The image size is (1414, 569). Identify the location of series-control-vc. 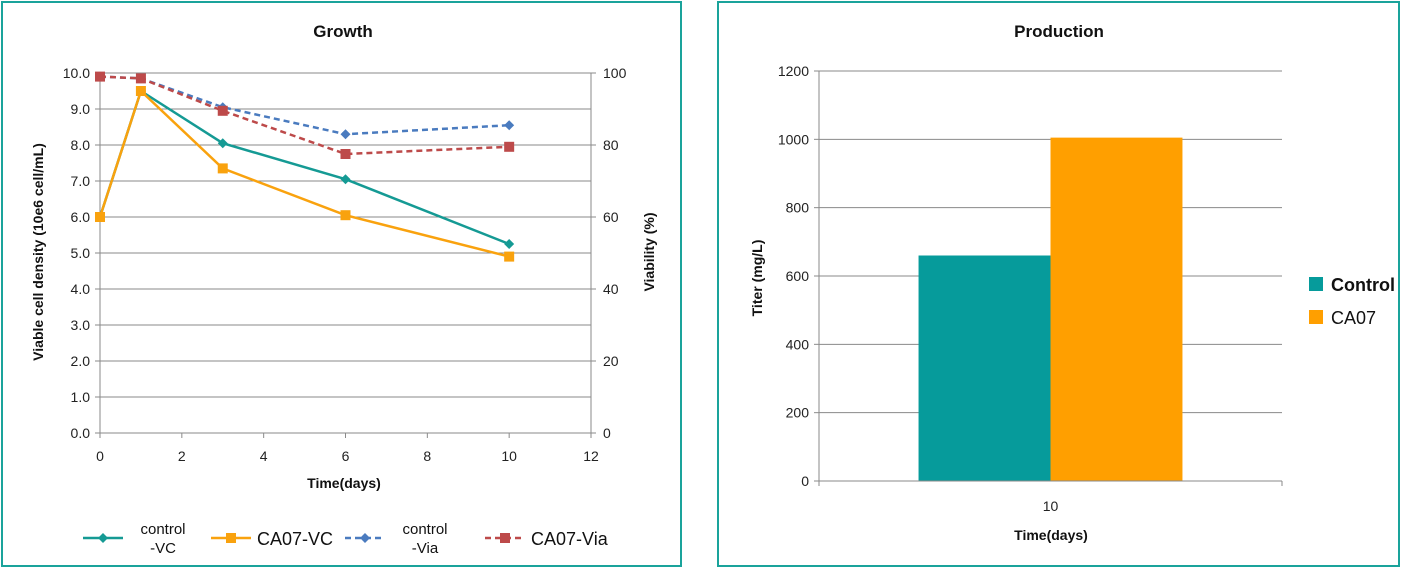
(305, 167).